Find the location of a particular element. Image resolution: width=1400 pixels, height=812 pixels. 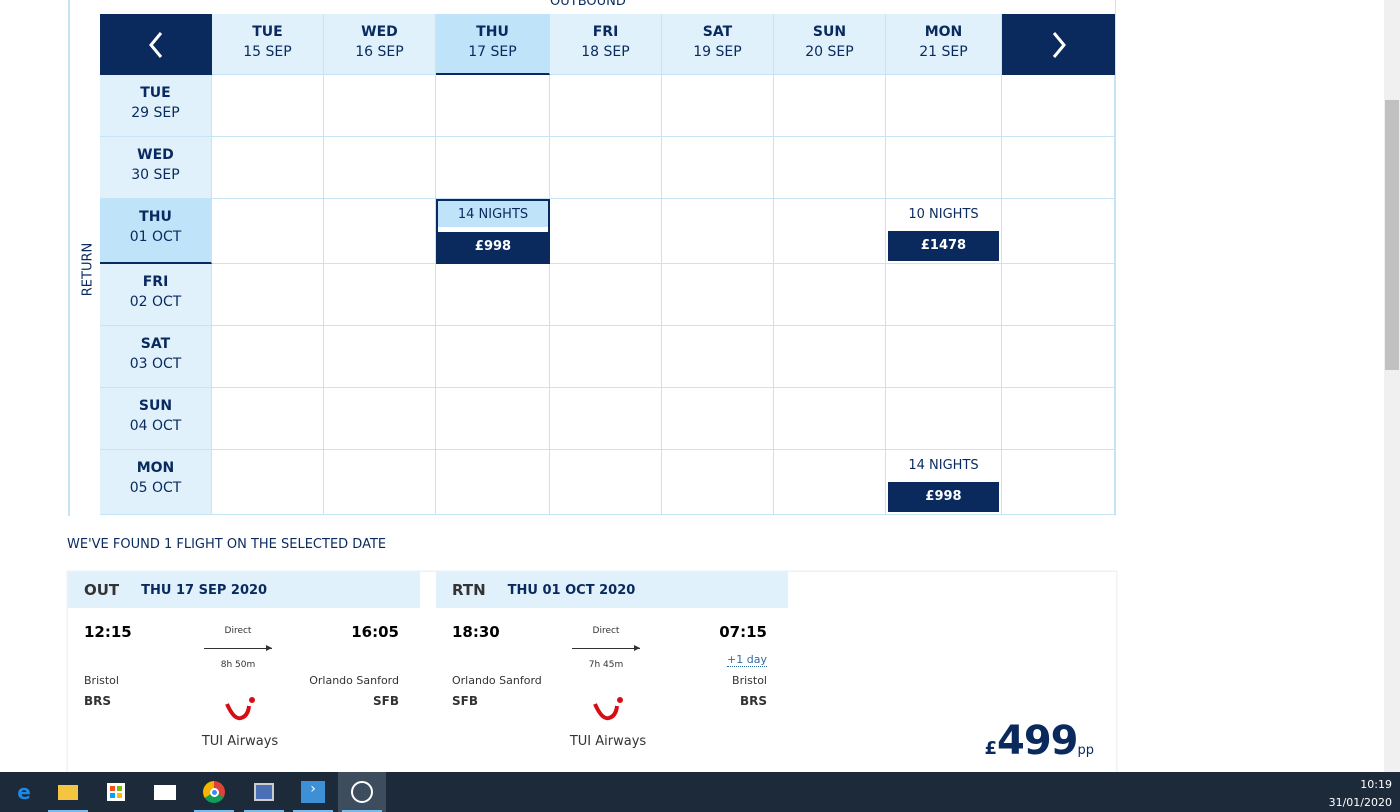

price-currency: £ is located at coordinates (990, 748).